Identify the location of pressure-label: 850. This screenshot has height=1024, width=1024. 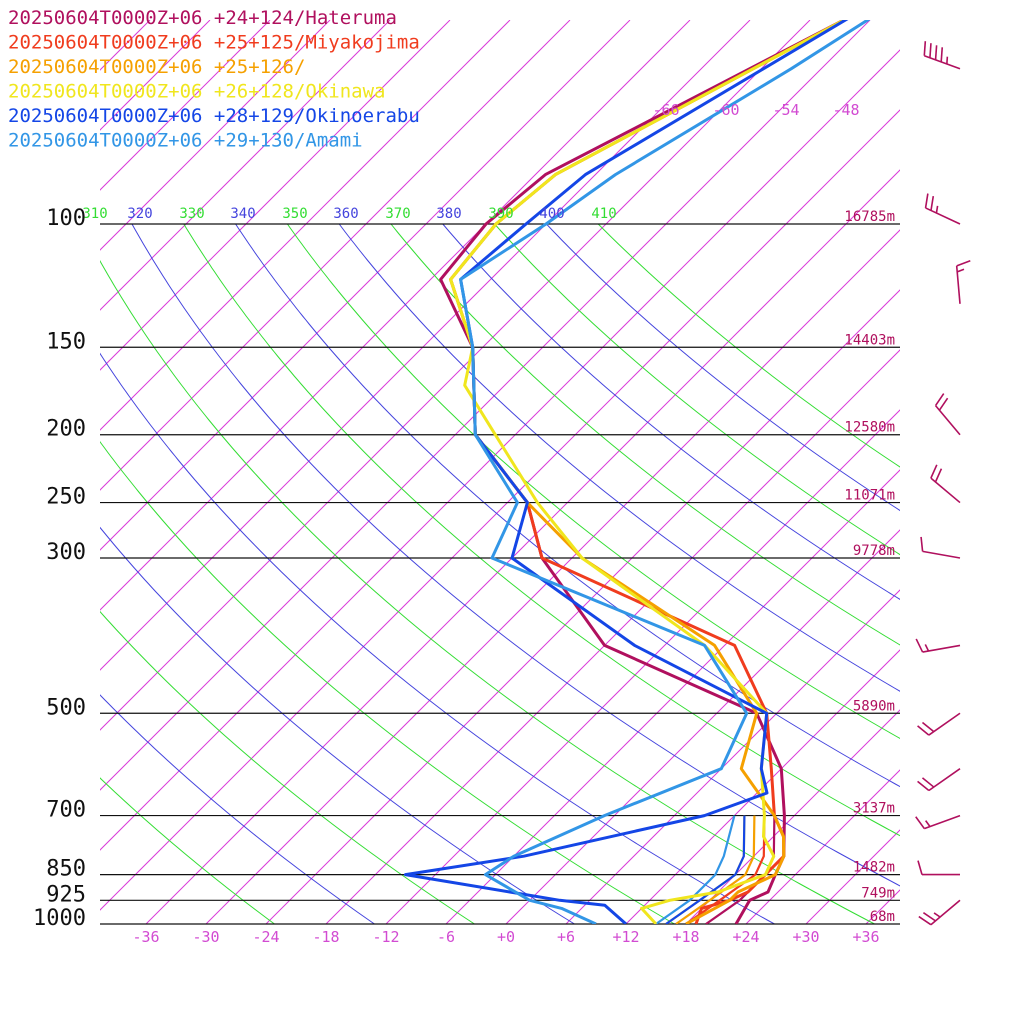
(66, 869).